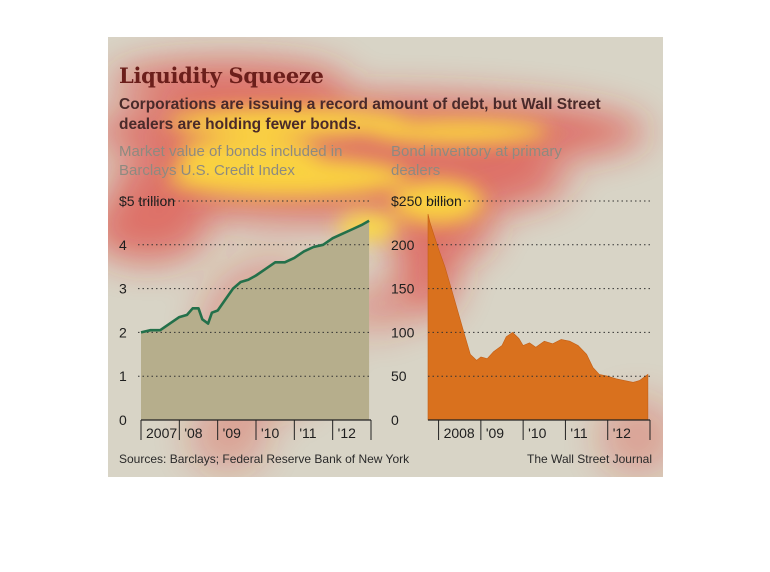  What do you see at coordinates (147, 201) in the screenshot?
I see `bond-y-tick-label: $5 trillion` at bounding box center [147, 201].